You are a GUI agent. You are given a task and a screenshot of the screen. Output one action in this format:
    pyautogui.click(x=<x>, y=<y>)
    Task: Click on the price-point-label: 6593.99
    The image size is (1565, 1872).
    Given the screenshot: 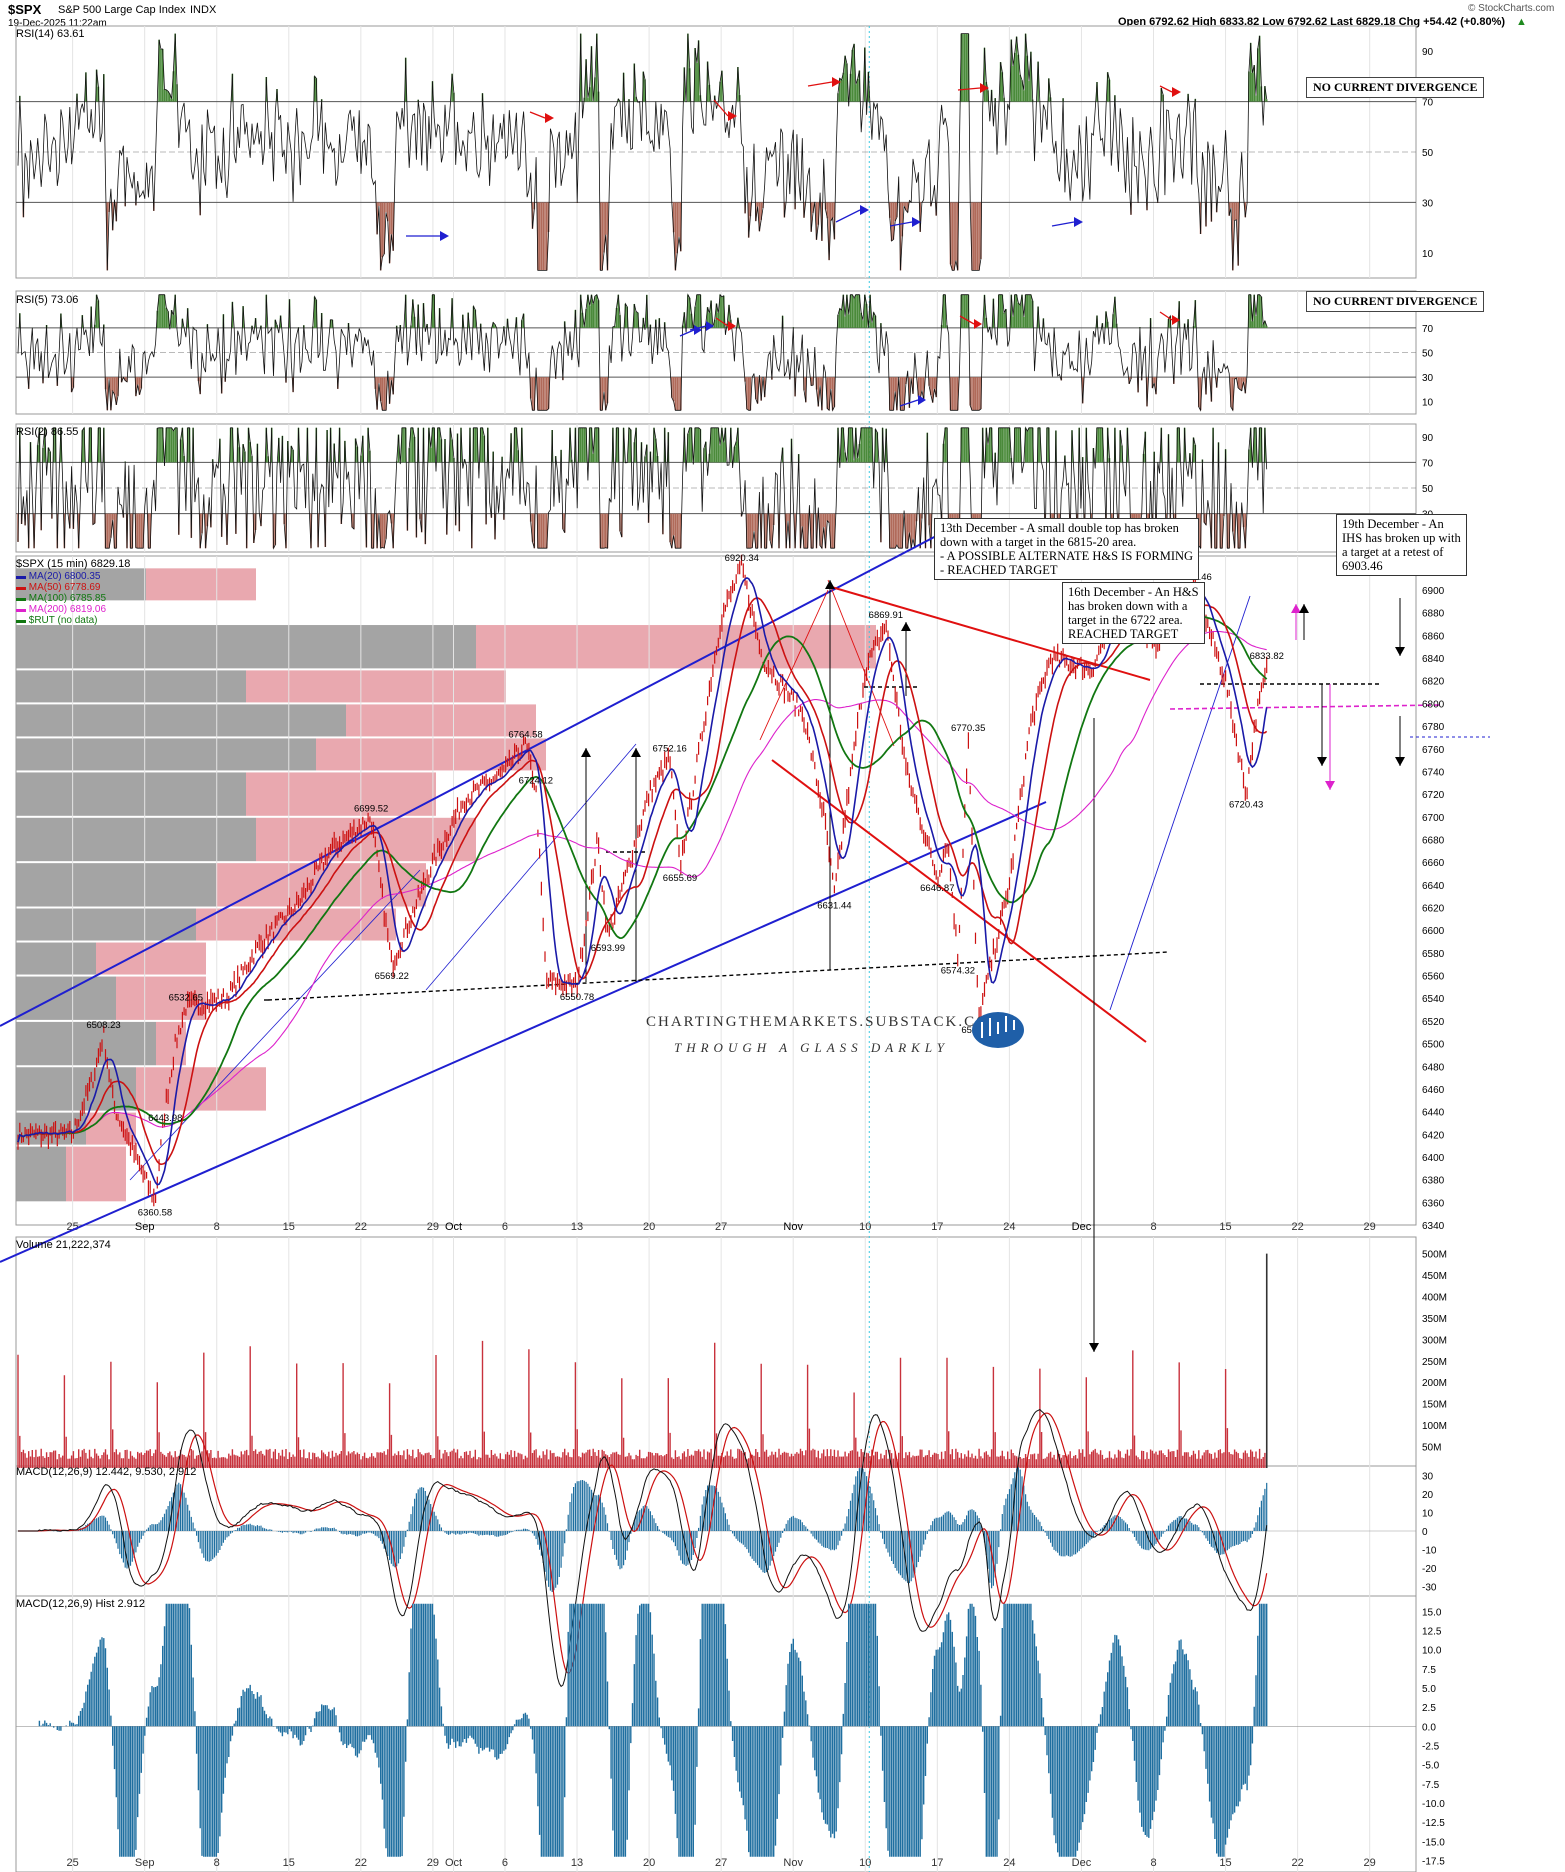 What is the action you would take?
    pyautogui.click(x=608, y=948)
    